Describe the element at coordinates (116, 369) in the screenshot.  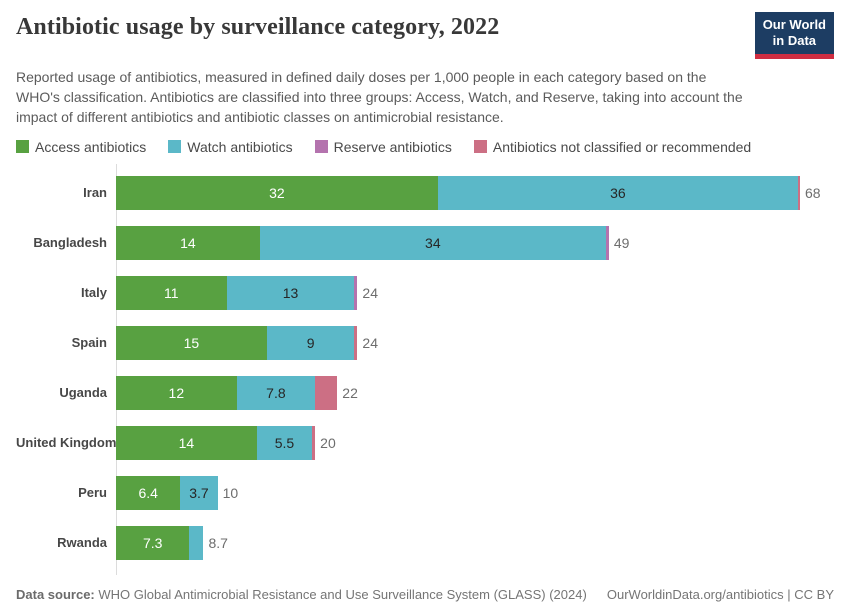
I see `y-axis-line` at that location.